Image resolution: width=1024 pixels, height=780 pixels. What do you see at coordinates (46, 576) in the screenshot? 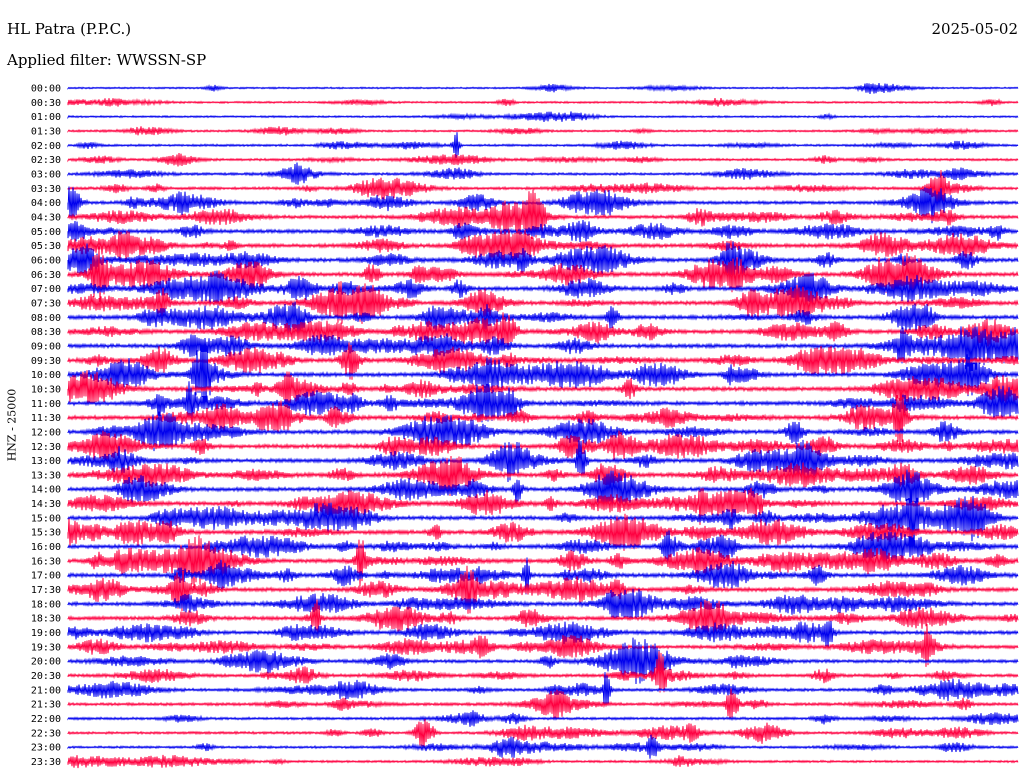
I see `row-label-1700: 17:00` at bounding box center [46, 576].